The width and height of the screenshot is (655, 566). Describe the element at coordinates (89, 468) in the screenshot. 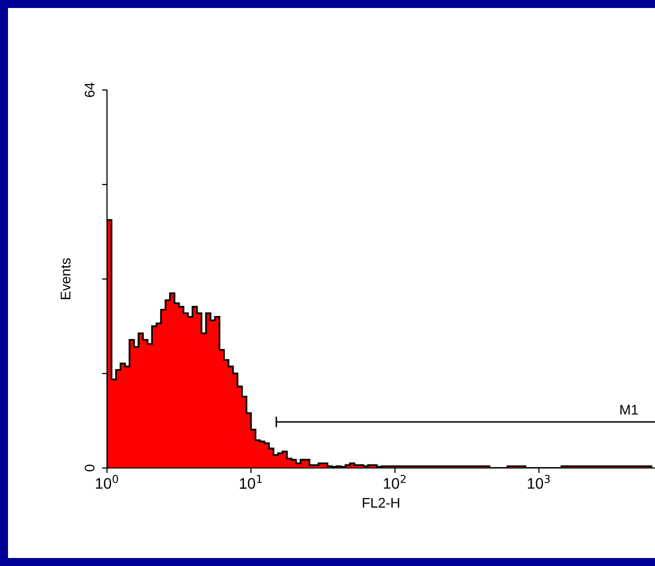

I see `y-tick-label: 0` at that location.